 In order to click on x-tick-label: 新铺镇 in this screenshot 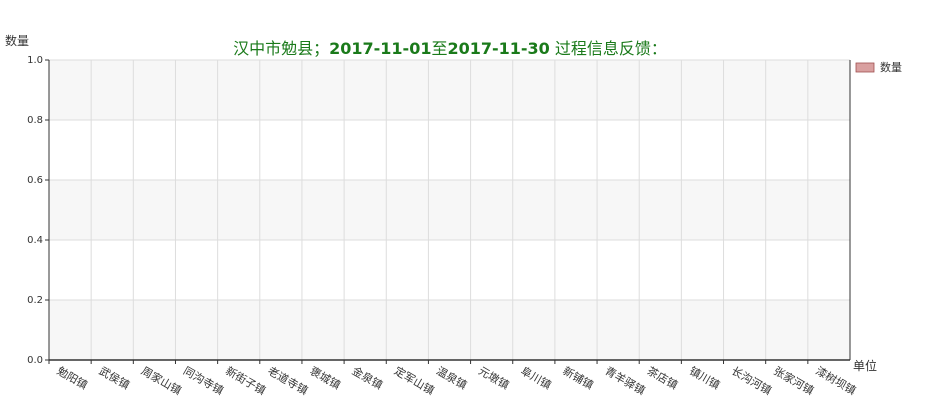, I will do `click(578, 377)`.